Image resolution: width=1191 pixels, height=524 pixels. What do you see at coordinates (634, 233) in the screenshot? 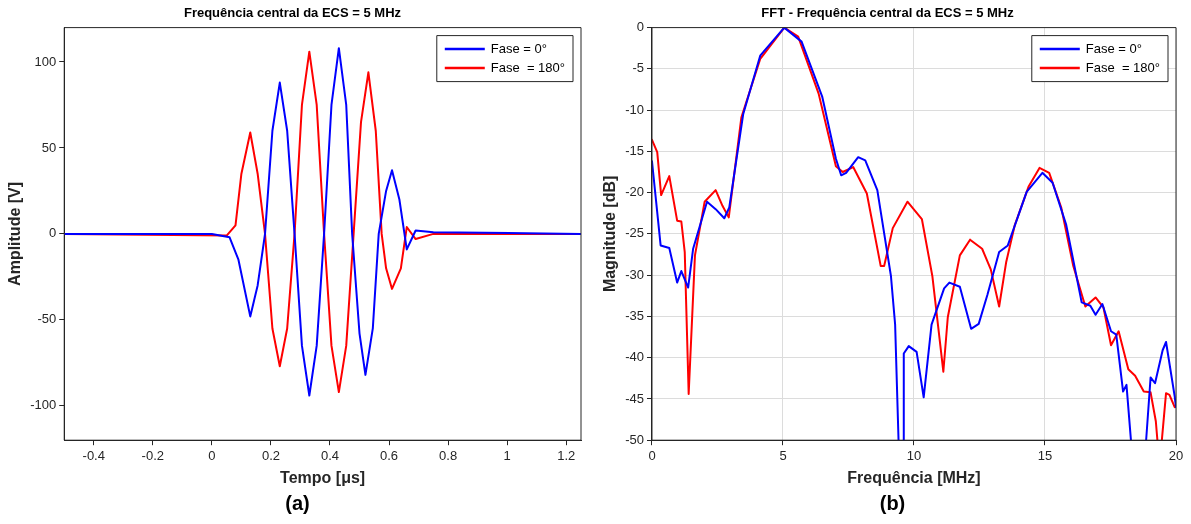
I see `y-tick-label: -25` at bounding box center [634, 233].